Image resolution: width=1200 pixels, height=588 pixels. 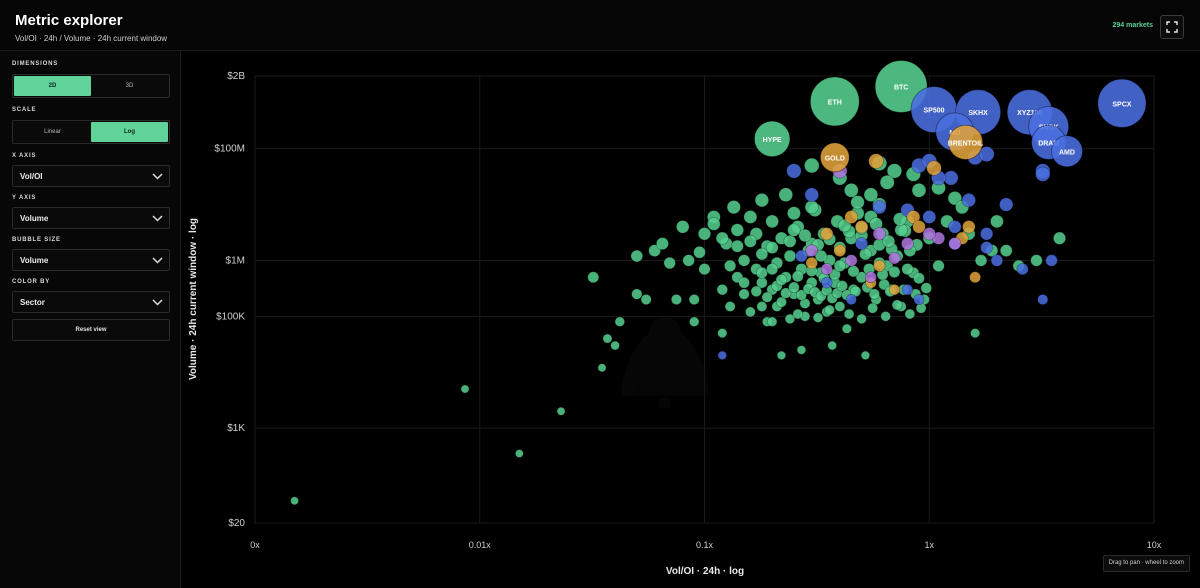 I want to click on fullscreen-button, so click(x=1172, y=27).